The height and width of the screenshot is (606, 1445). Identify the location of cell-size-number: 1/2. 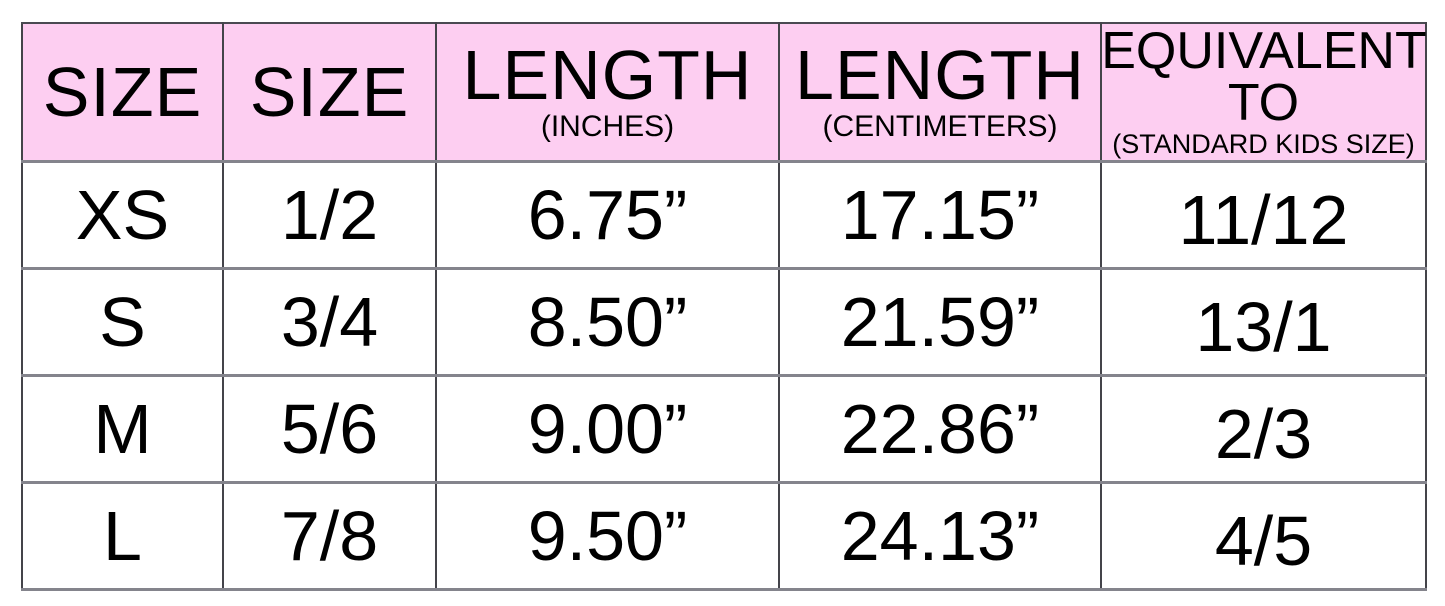
(329, 215).